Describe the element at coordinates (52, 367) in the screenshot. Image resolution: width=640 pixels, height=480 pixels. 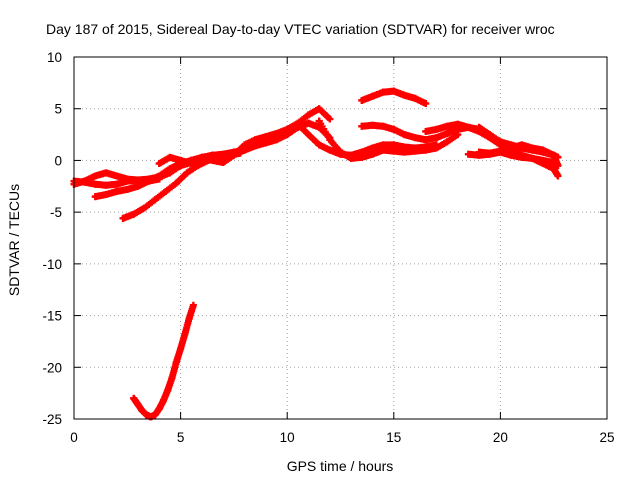
I see `y-tick-label: -20` at that location.